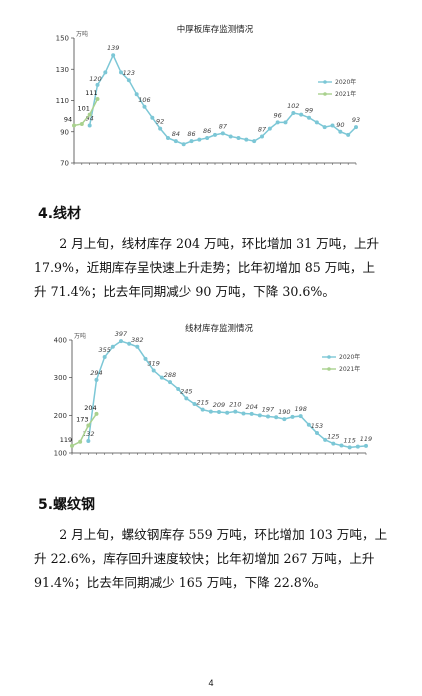  I want to click on data-label: 197, so click(268, 409).